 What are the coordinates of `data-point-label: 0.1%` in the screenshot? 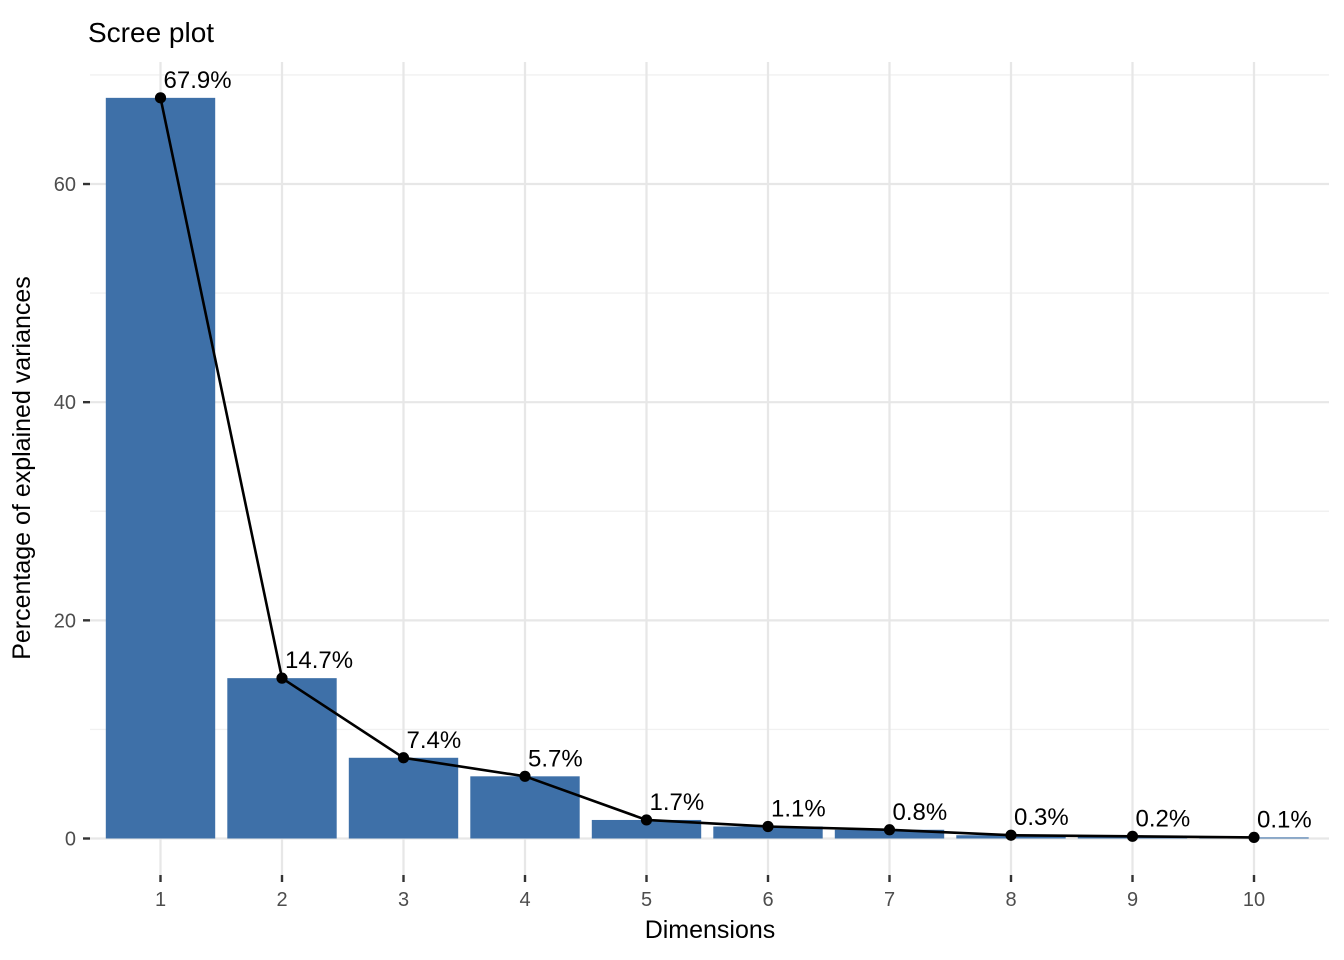 It's located at (1284, 819).